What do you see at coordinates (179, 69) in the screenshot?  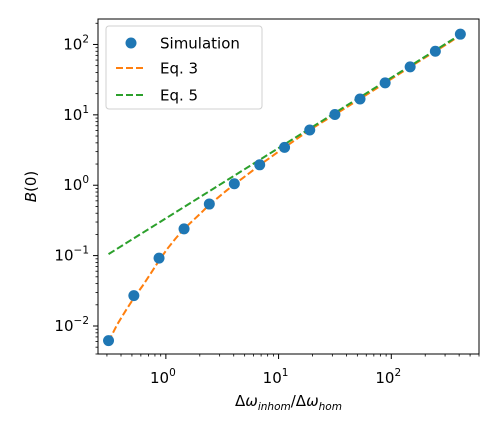 I see `legend-label: Eq. 3` at bounding box center [179, 69].